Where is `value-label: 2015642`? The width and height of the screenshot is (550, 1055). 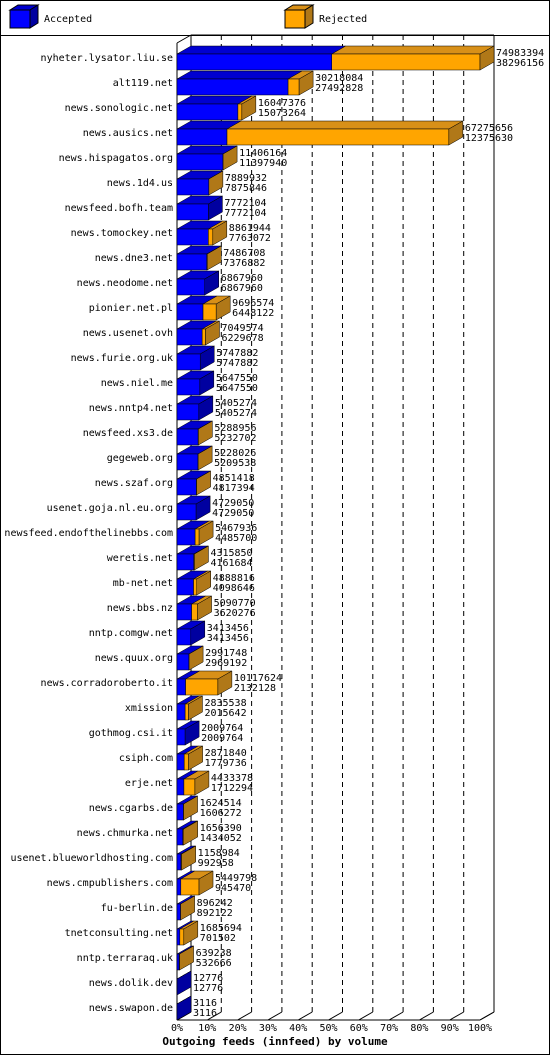 value-label: 2015642 is located at coordinates (225, 713).